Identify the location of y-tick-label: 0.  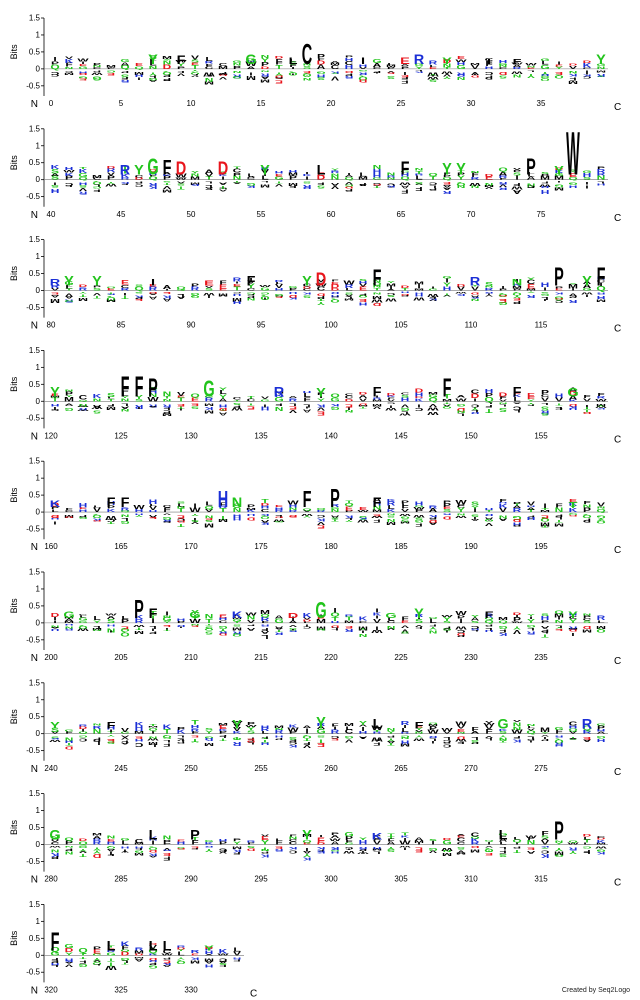
(38, 290).